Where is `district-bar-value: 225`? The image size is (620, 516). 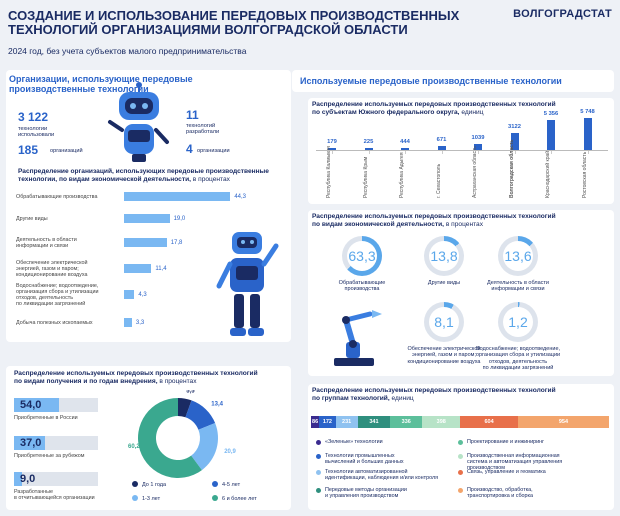 district-bar-value: 225 is located at coordinates (368, 142).